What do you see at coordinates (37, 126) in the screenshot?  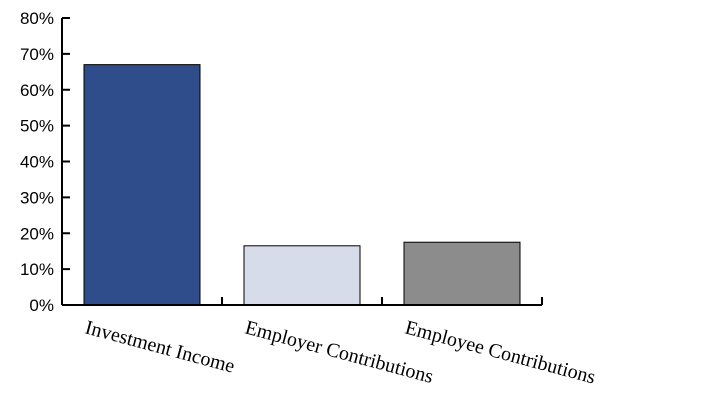 I see `y-tick-label: 50%` at bounding box center [37, 126].